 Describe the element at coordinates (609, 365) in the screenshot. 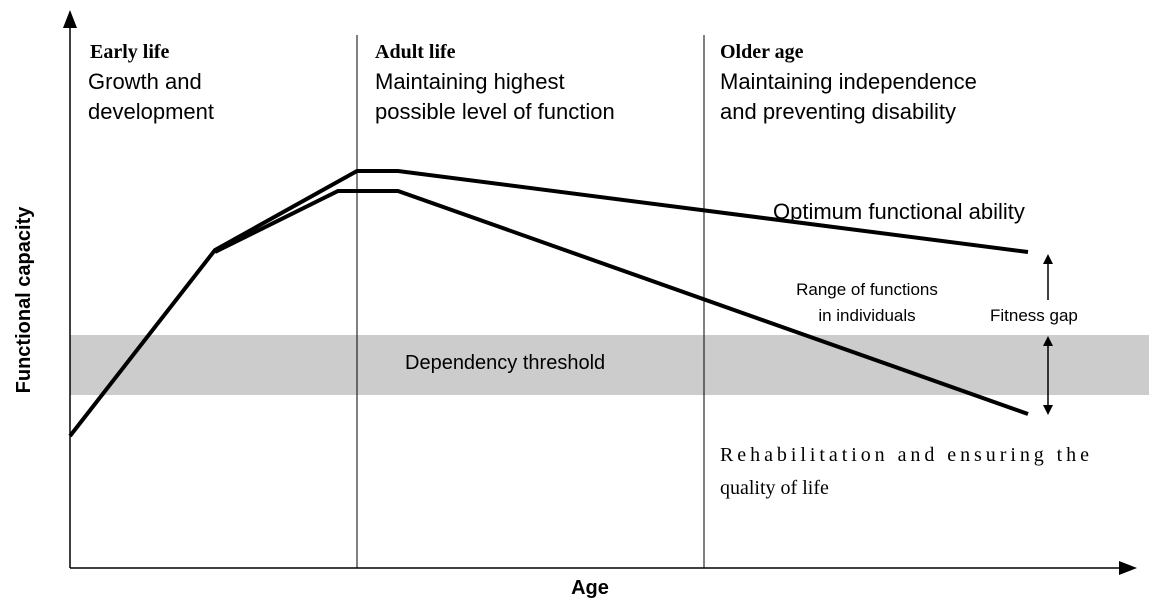

I see `threshold-band` at that location.